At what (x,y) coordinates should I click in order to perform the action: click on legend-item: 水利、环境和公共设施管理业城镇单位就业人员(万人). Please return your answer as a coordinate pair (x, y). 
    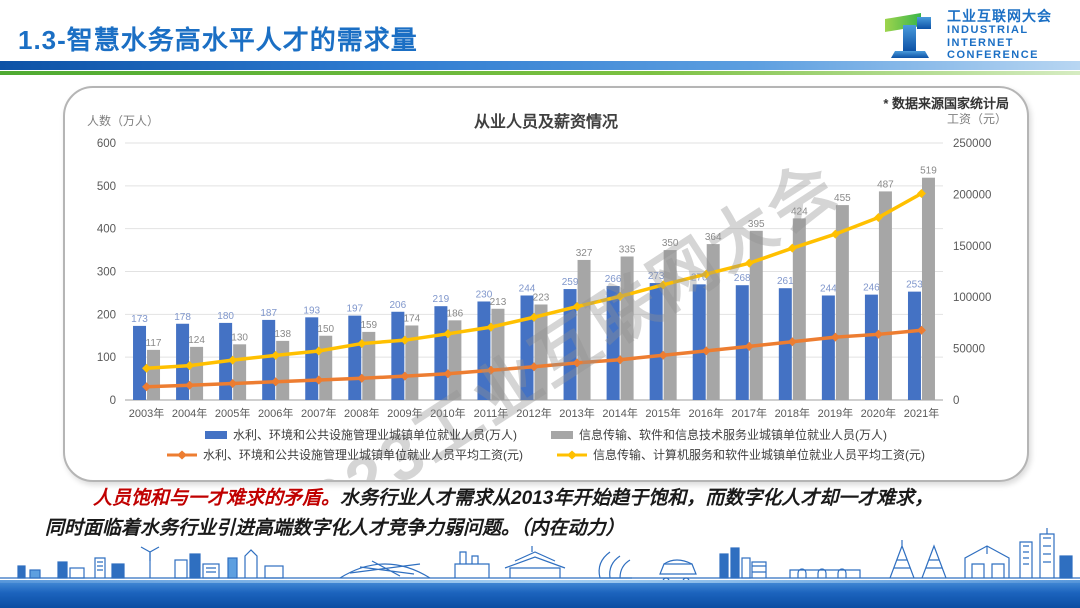
    Looking at the image, I should click on (361, 434).